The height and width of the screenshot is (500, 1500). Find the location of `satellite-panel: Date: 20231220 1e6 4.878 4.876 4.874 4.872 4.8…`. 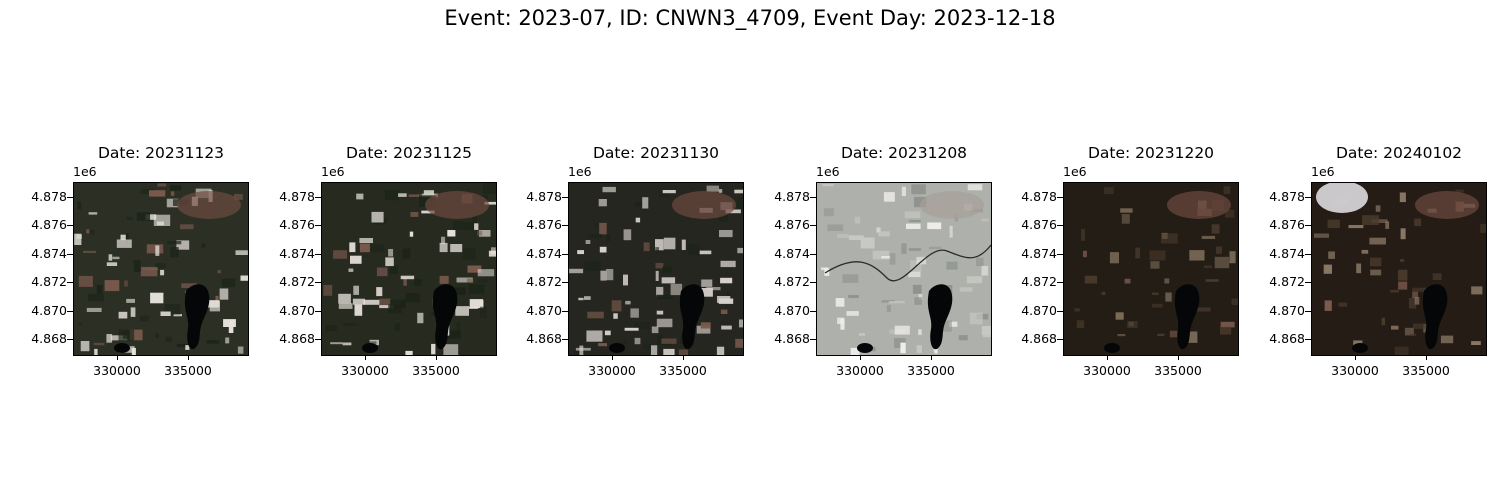

satellite-panel: Date: 20231220 1e6 4.878 4.876 4.874 4.872 4.8… is located at coordinates (1130, 260).